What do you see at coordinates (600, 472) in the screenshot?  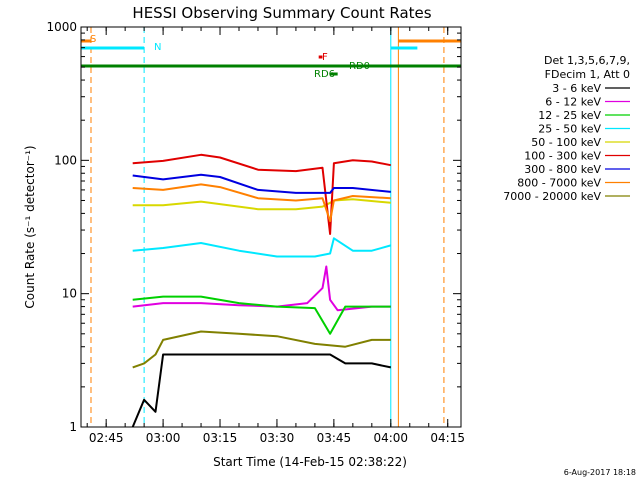 I see `footer-timestamp: 6-Aug-2017 18:18` at bounding box center [600, 472].